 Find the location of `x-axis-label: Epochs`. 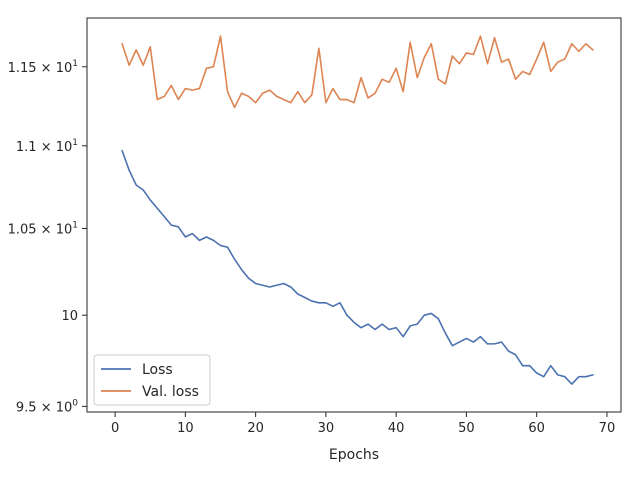

x-axis-label: Epochs is located at coordinates (354, 455).